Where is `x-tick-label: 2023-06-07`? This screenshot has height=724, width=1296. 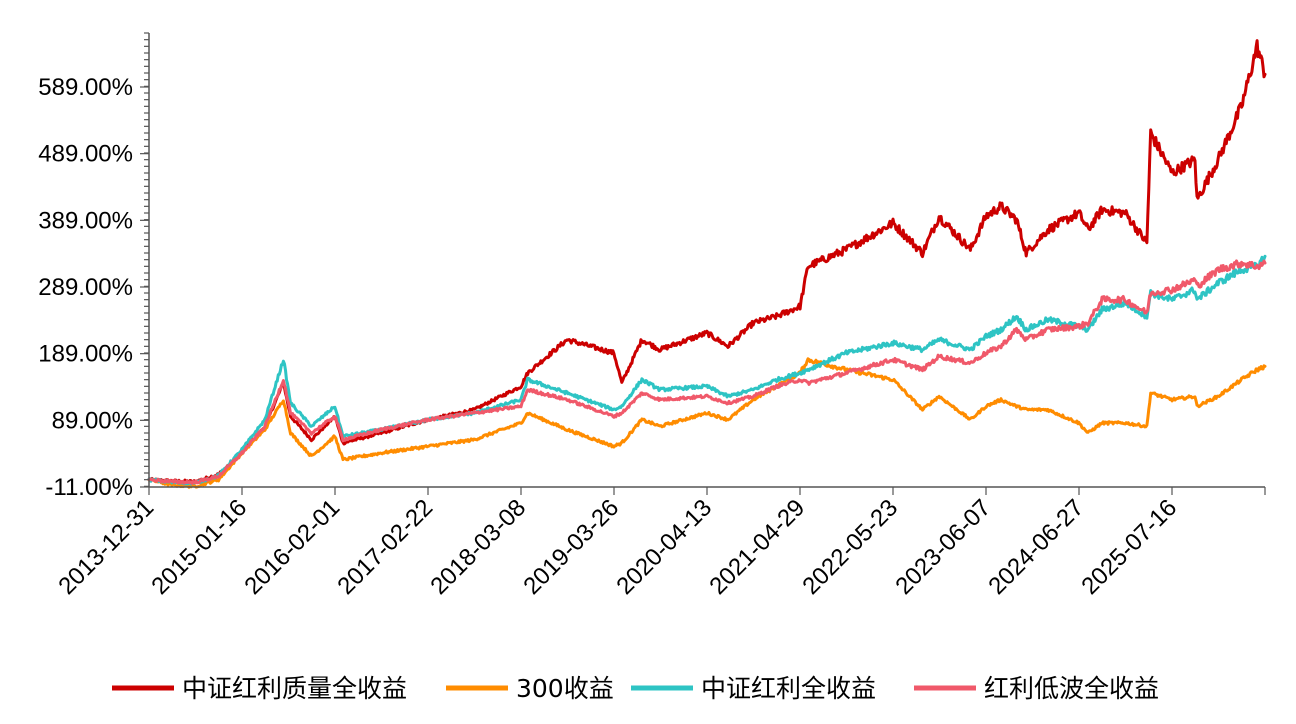
x-tick-label: 2023-06-07 is located at coordinates (943, 547).